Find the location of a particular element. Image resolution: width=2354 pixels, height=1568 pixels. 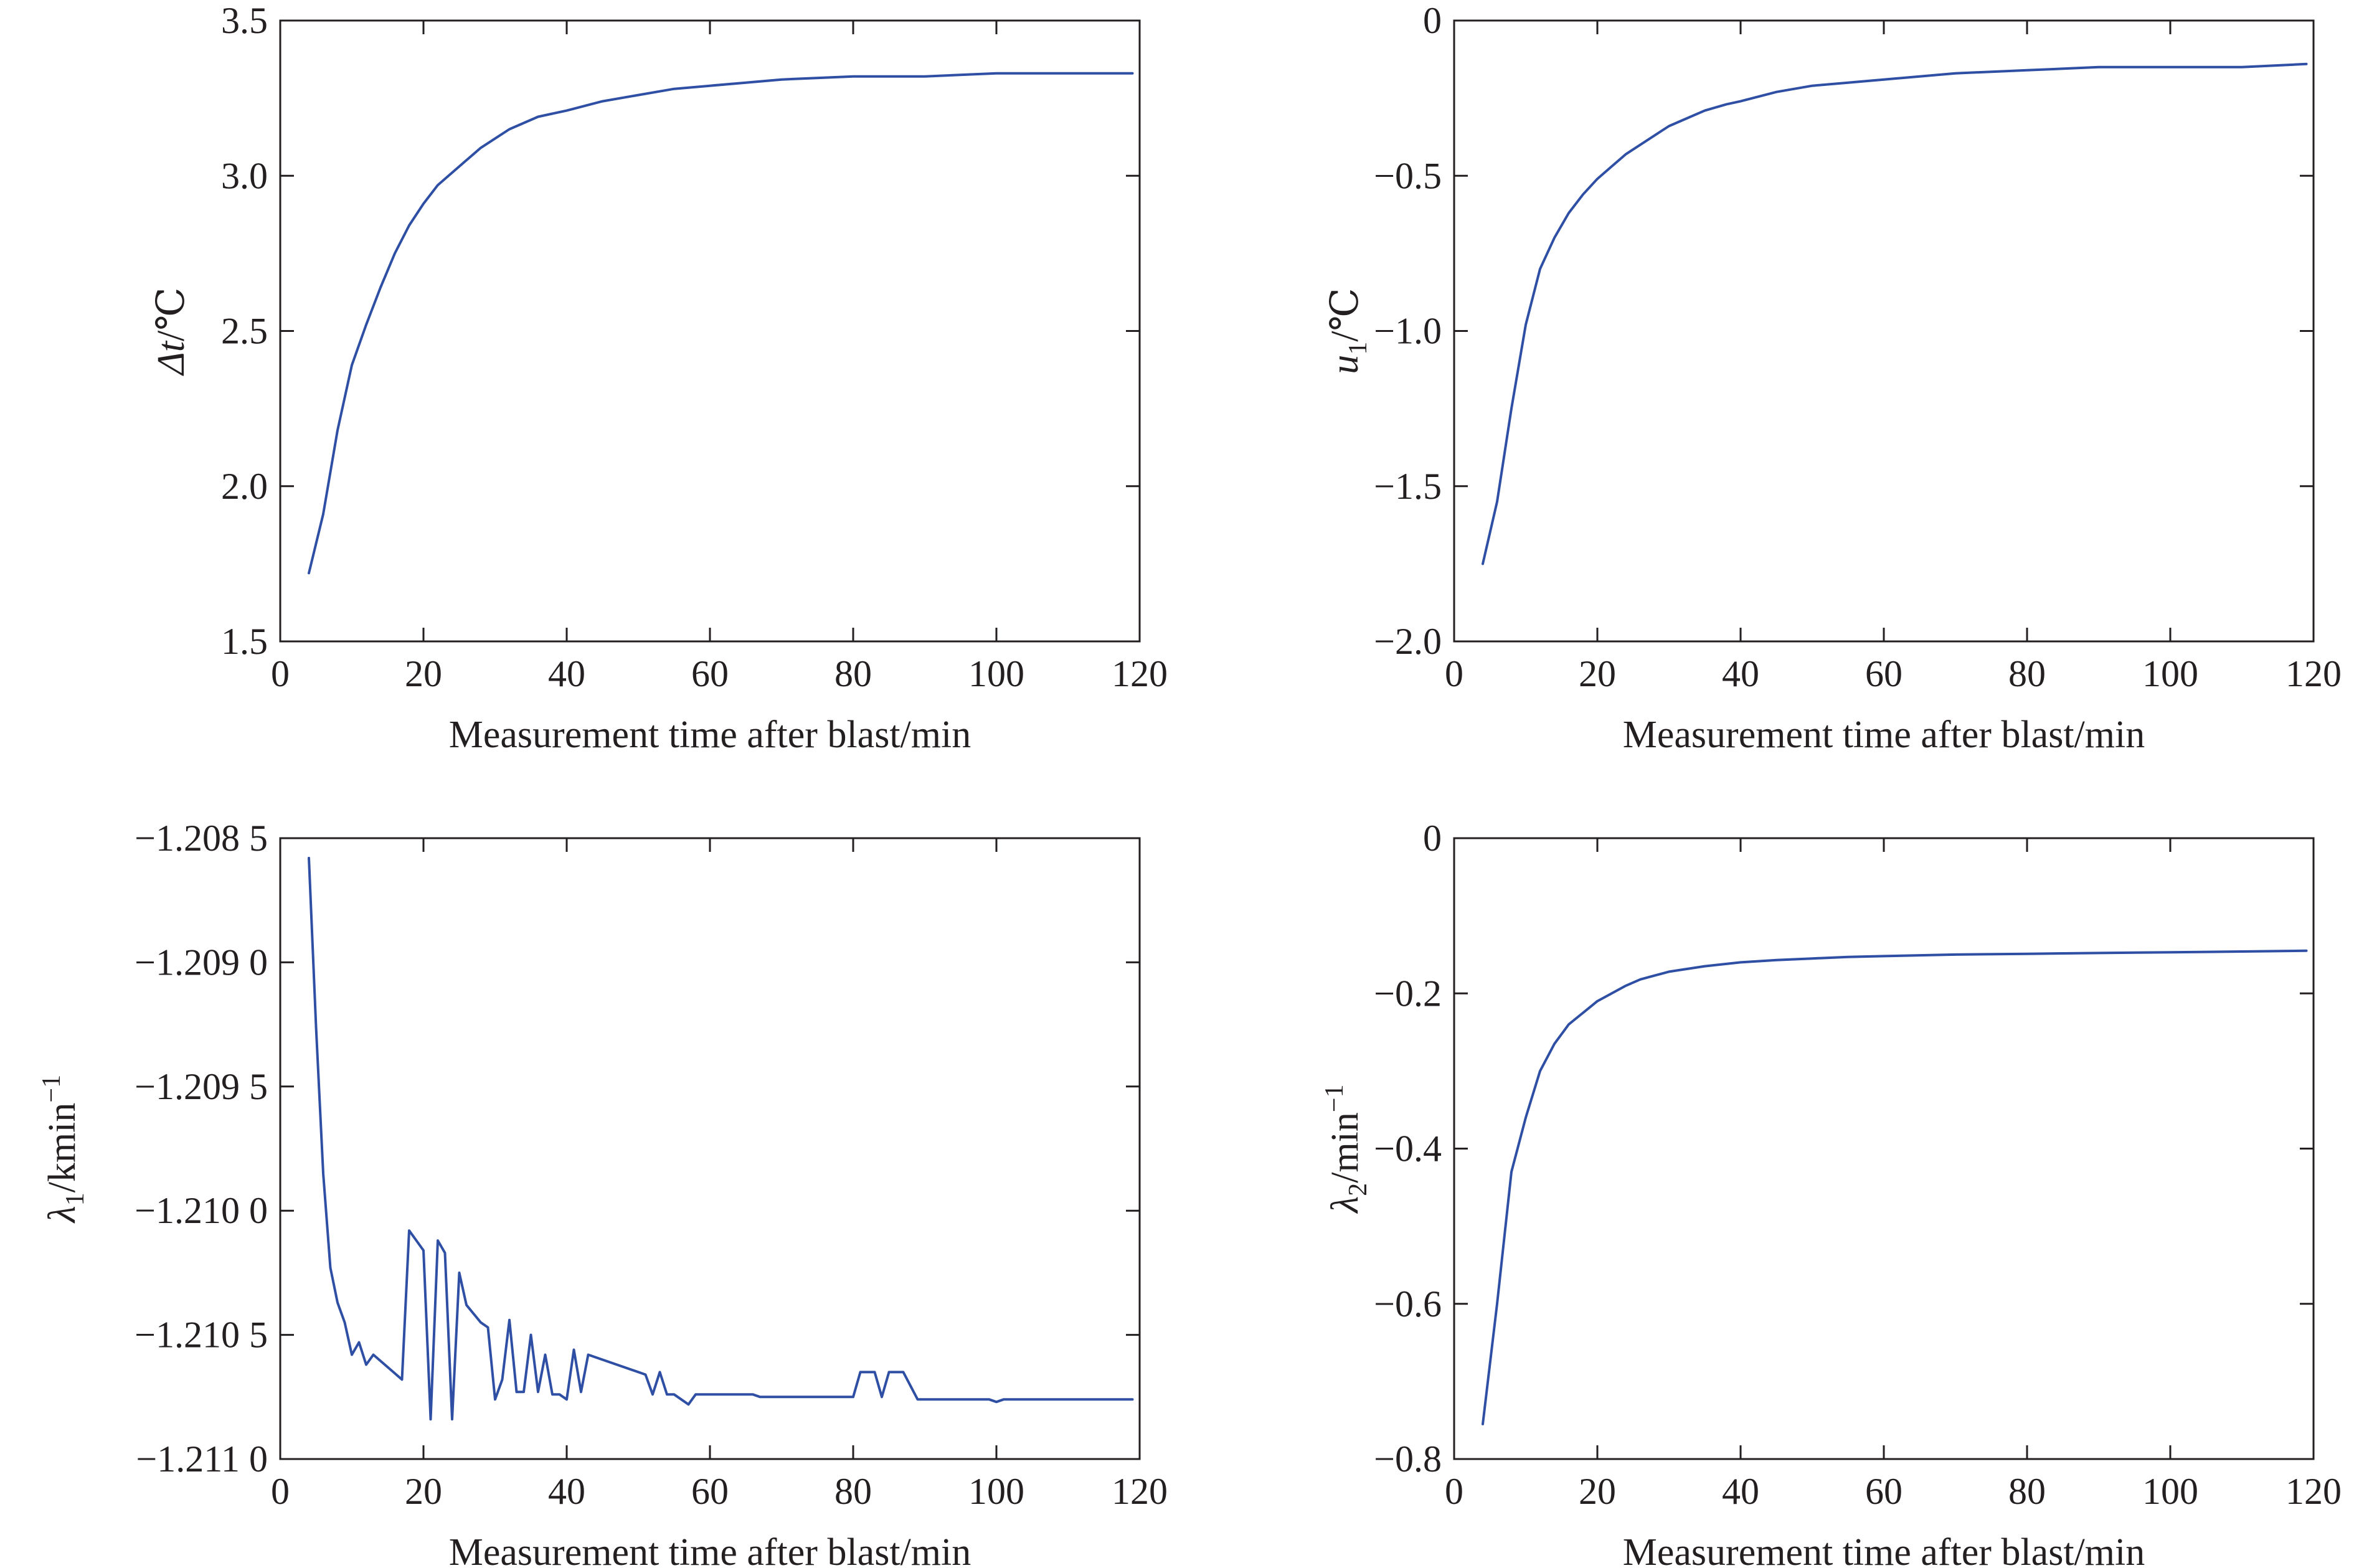

chart-2-x-tick-label: 100 is located at coordinates (2170, 673).